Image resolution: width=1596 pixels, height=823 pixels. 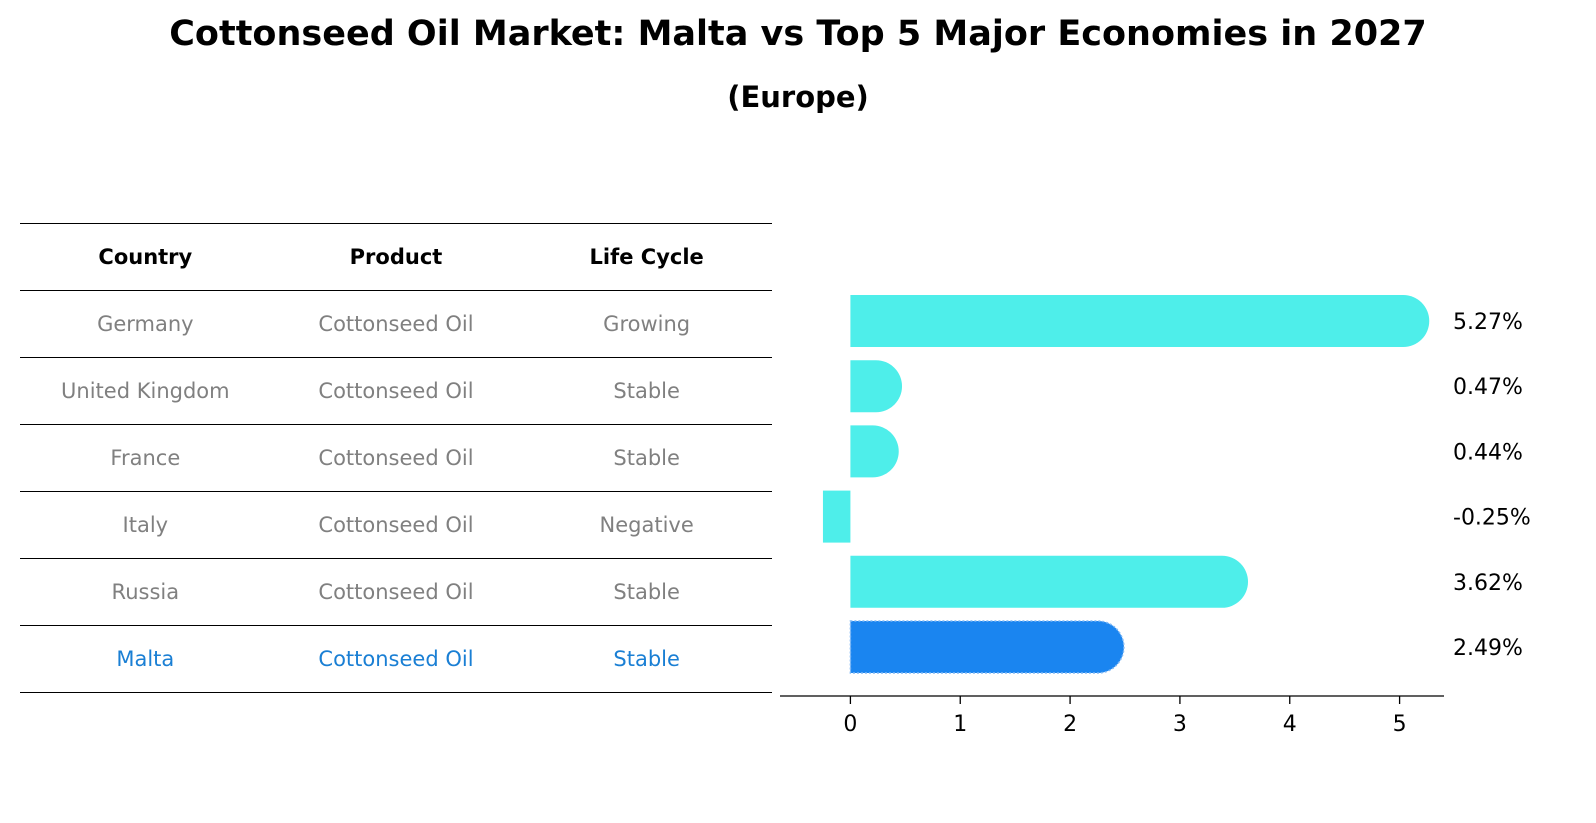 I want to click on header-country: Country, so click(x=145, y=257).